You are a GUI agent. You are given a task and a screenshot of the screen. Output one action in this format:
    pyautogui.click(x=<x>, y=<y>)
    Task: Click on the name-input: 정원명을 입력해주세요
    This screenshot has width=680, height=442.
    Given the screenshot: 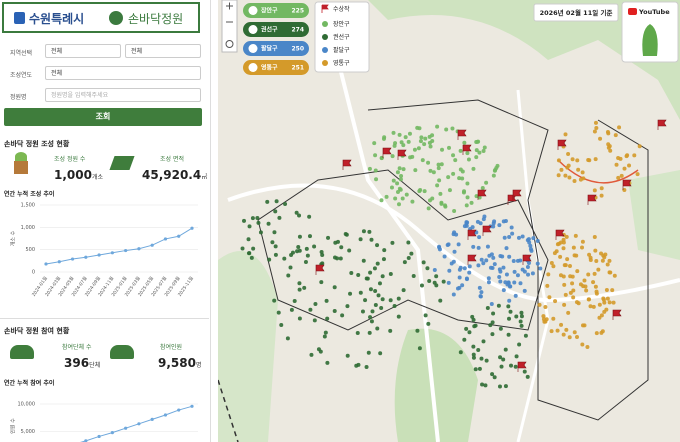 What is the action you would take?
    pyautogui.click(x=123, y=95)
    